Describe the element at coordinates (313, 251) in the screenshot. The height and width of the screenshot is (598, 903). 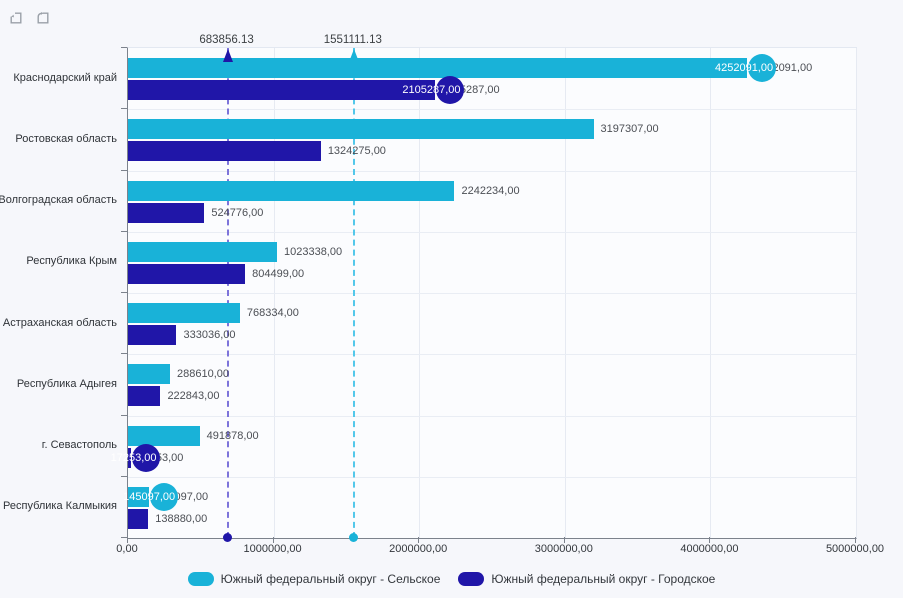
I see `bar-value-label: 1023338,00` at that location.